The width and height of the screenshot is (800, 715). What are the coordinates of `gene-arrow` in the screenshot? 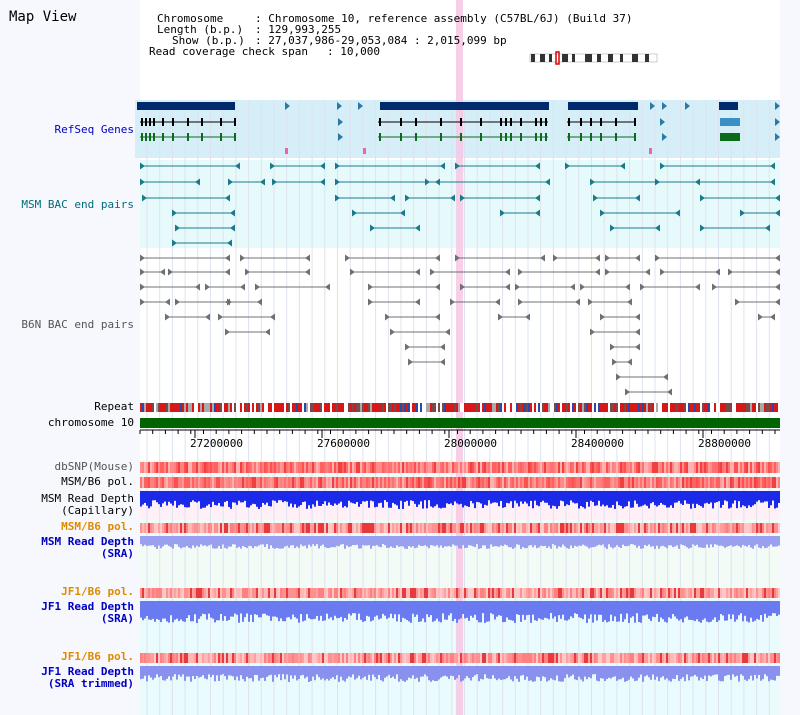 It's located at (360, 106).